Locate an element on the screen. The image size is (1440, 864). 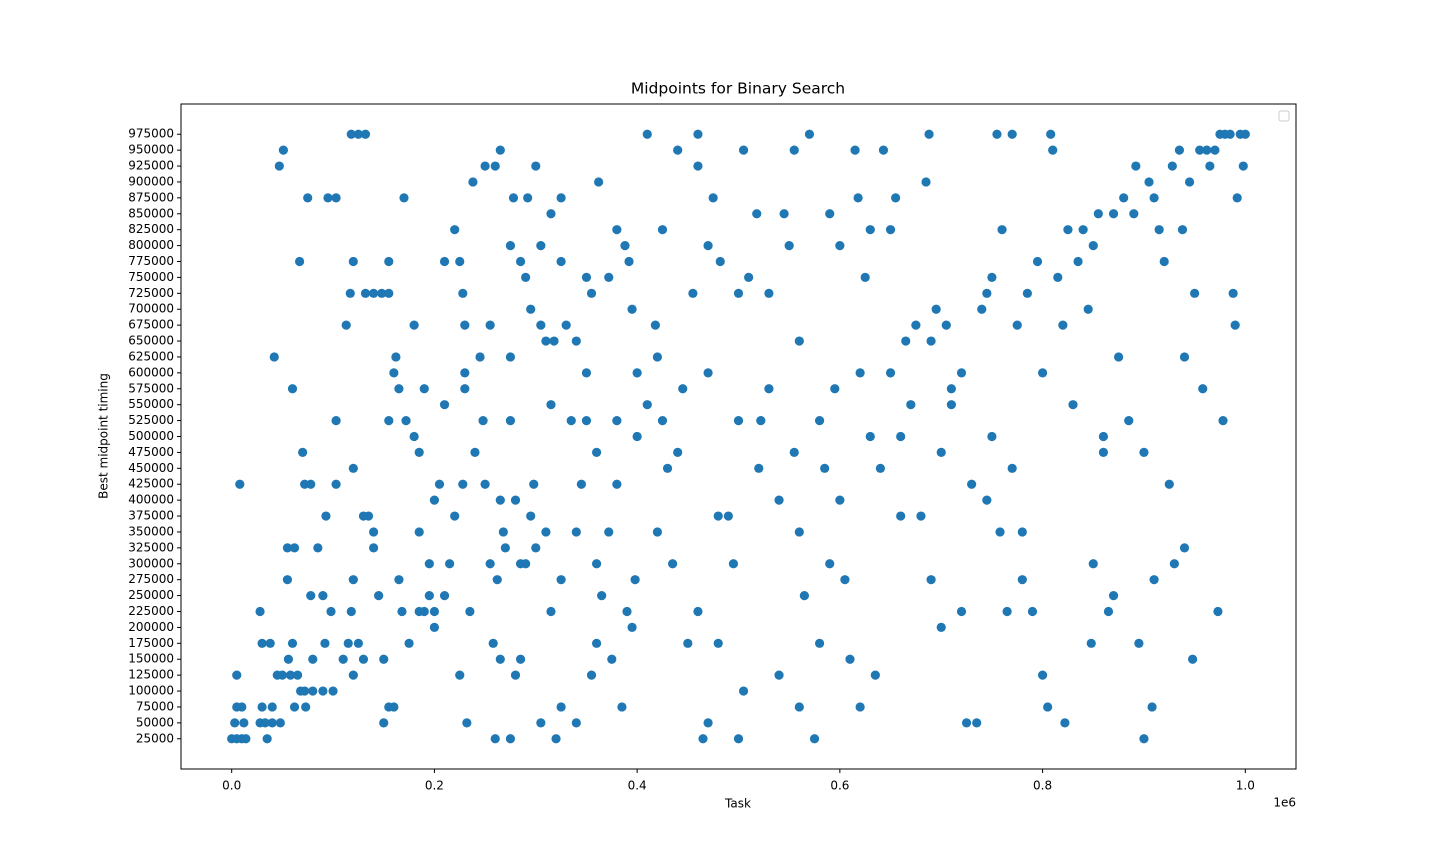
y-tick-label: 475000 is located at coordinates (151, 452).